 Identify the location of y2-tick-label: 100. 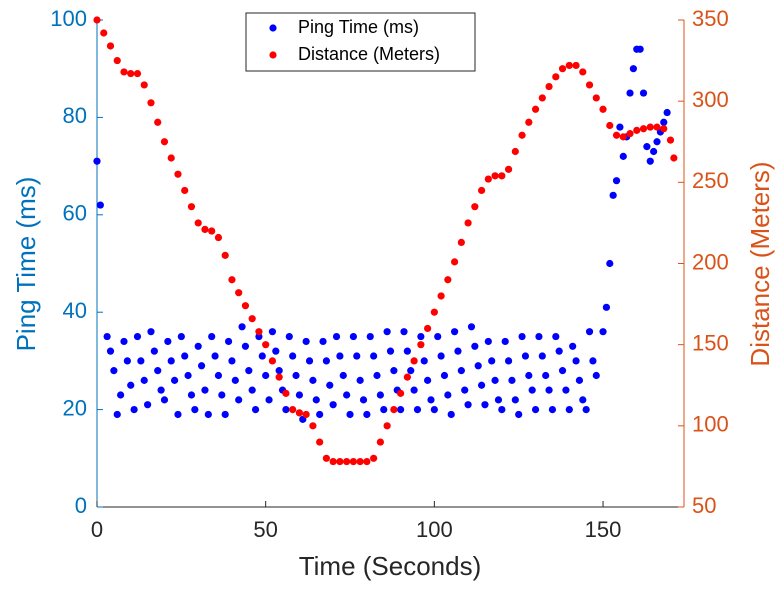
(710, 424).